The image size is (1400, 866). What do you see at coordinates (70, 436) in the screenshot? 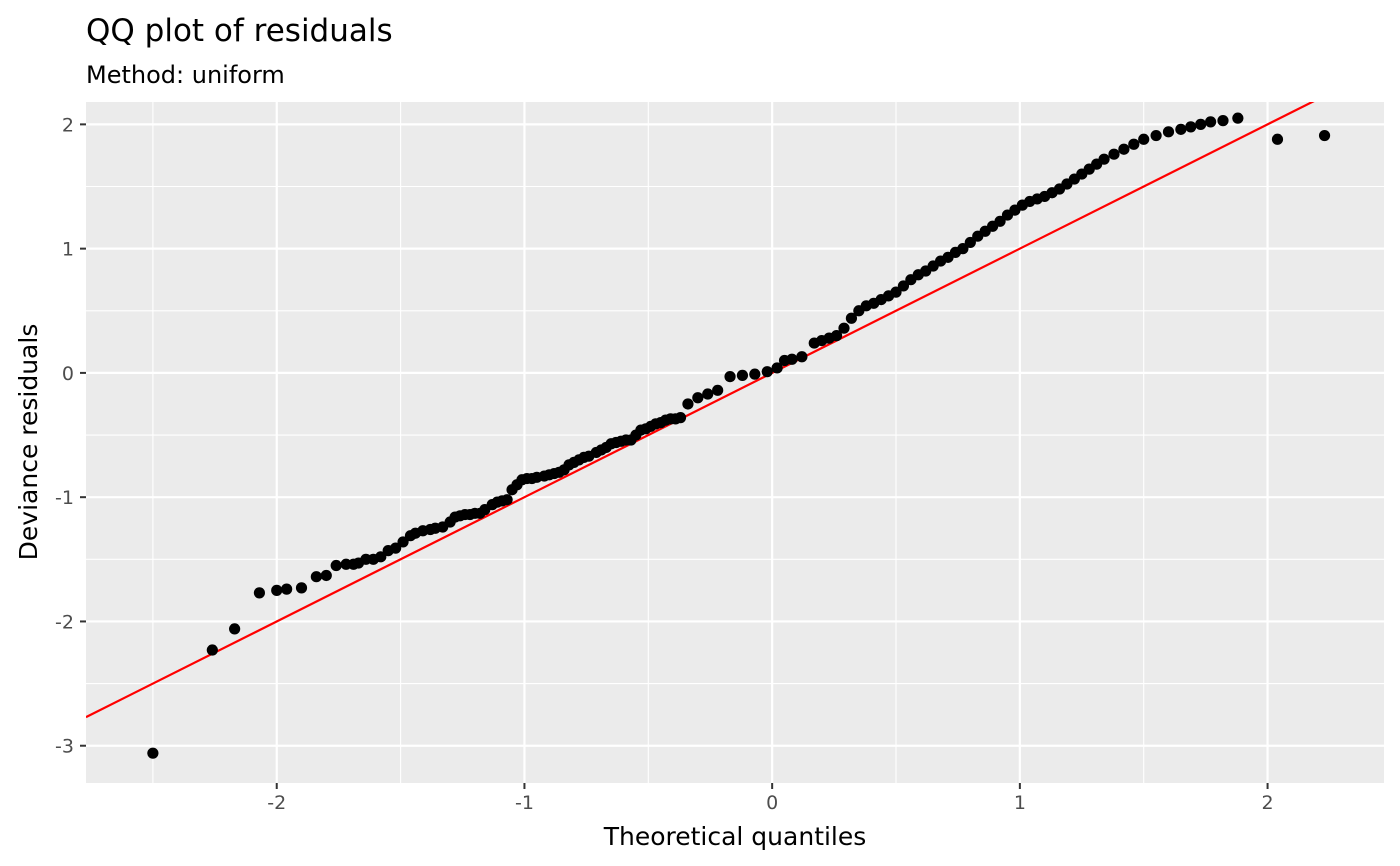
I see `y-axis: -3 -2 -1 0 1 2` at bounding box center [70, 436].